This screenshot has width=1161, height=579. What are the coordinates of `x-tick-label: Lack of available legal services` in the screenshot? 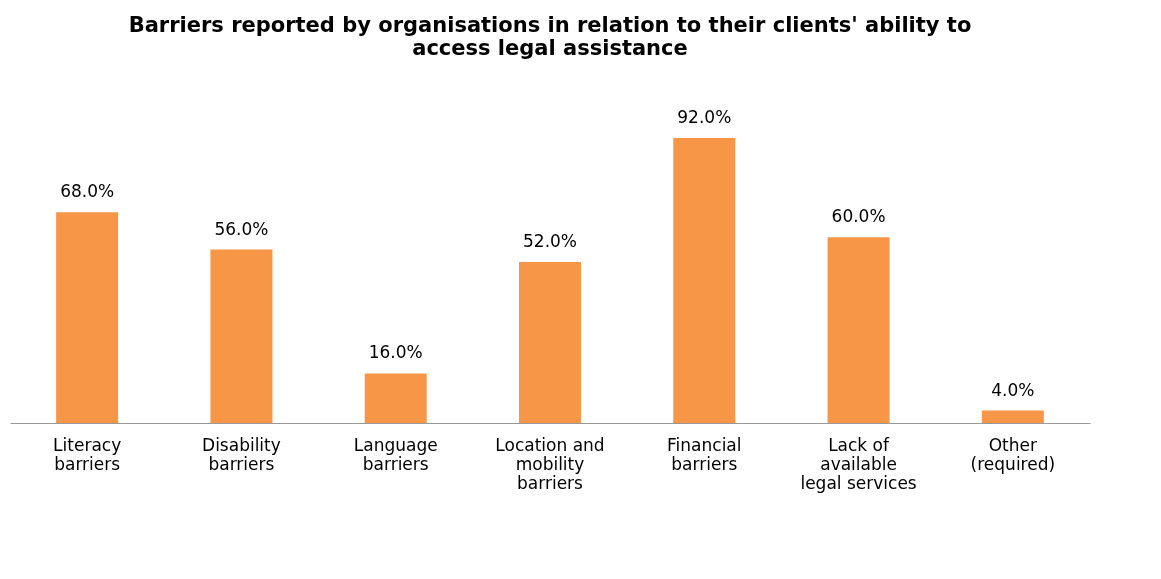 It's located at (858, 463).